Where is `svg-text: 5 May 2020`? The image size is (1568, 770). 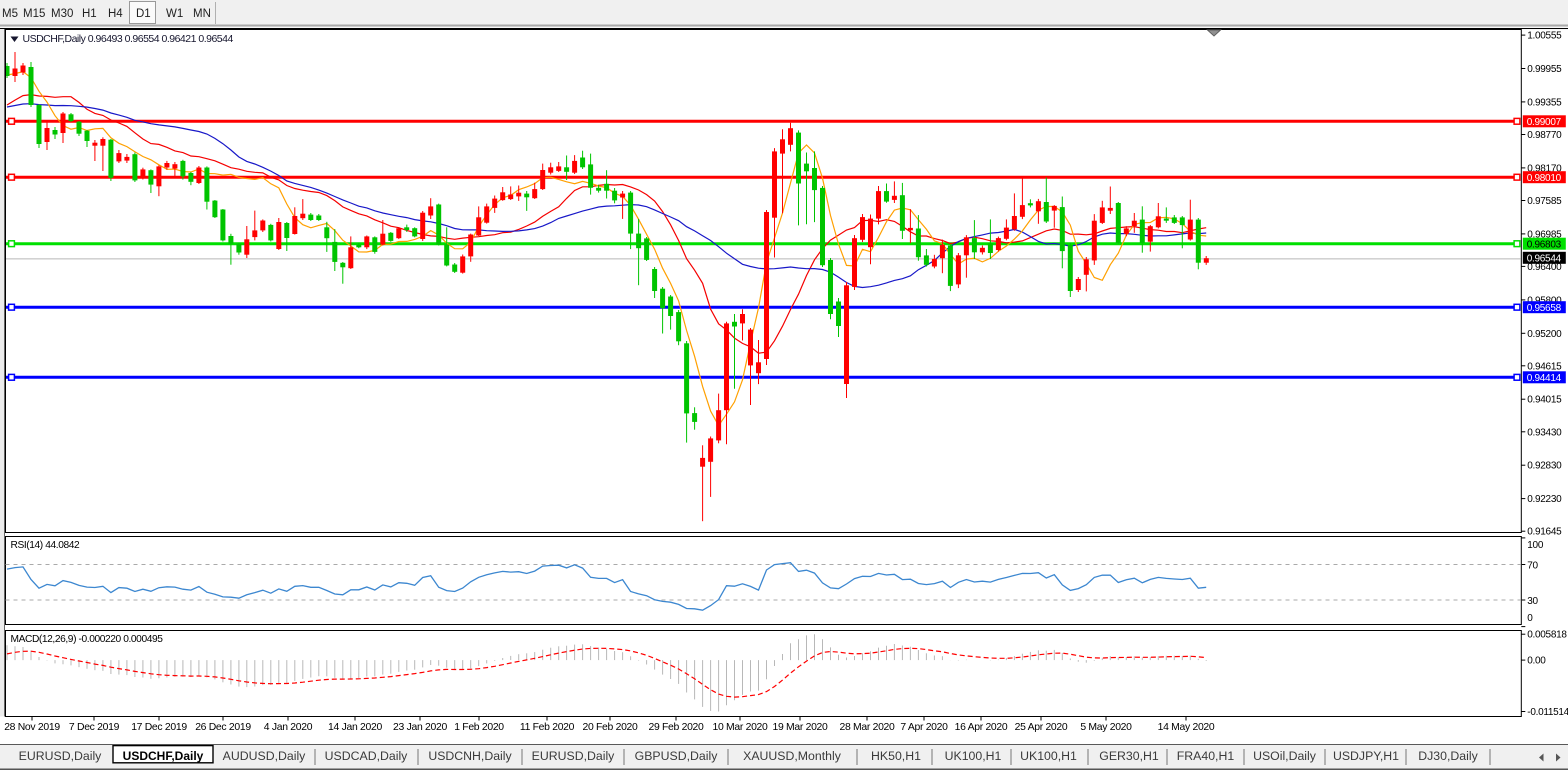 svg-text: 5 May 2020 is located at coordinates (1106, 727).